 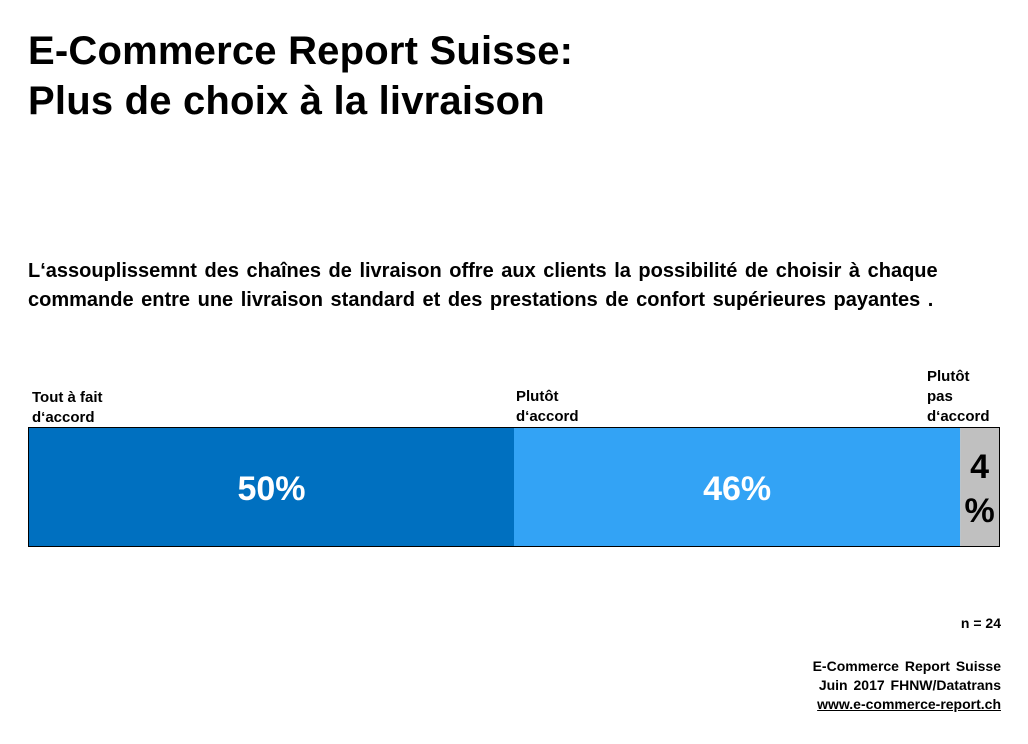 What do you see at coordinates (547, 406) in the screenshot?
I see `category-label-plutot-daccord: Plutôt d‘accord` at bounding box center [547, 406].